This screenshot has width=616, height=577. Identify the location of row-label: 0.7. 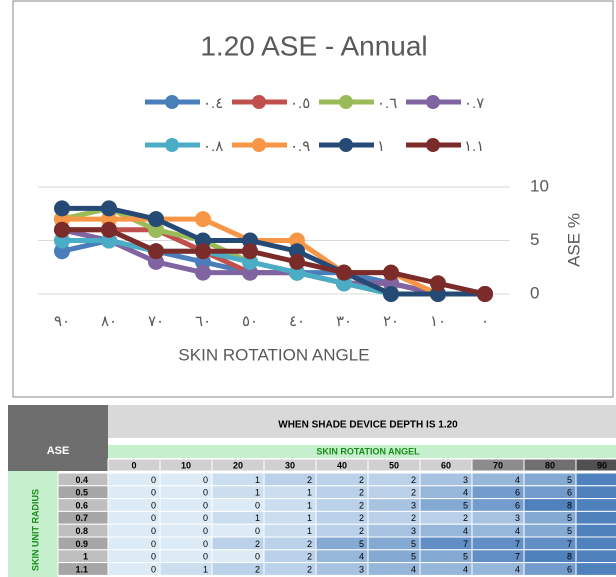
(81, 518).